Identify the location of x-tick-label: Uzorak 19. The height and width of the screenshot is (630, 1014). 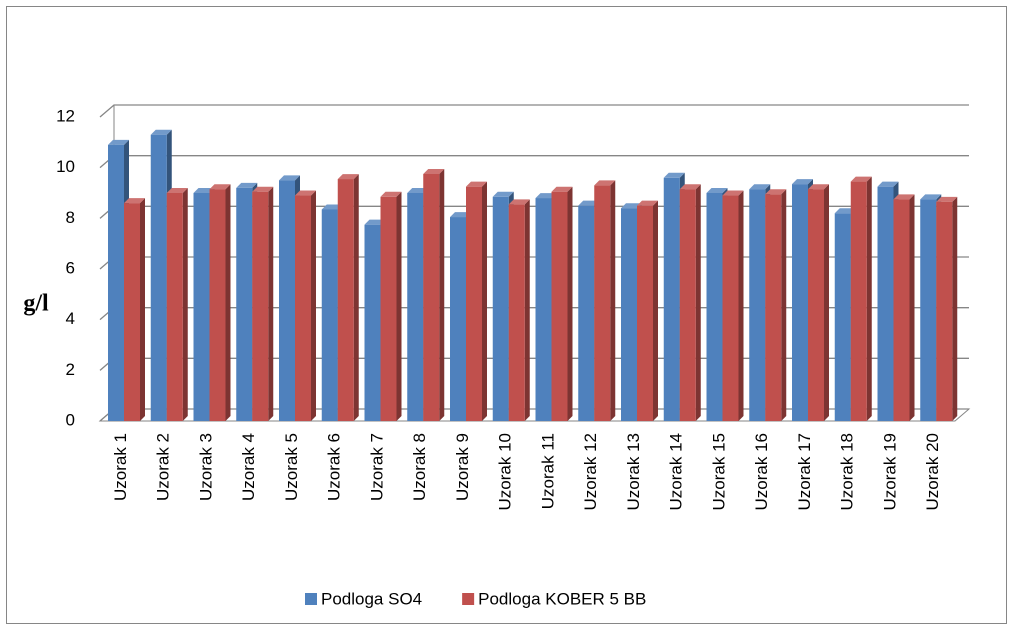
(889, 471).